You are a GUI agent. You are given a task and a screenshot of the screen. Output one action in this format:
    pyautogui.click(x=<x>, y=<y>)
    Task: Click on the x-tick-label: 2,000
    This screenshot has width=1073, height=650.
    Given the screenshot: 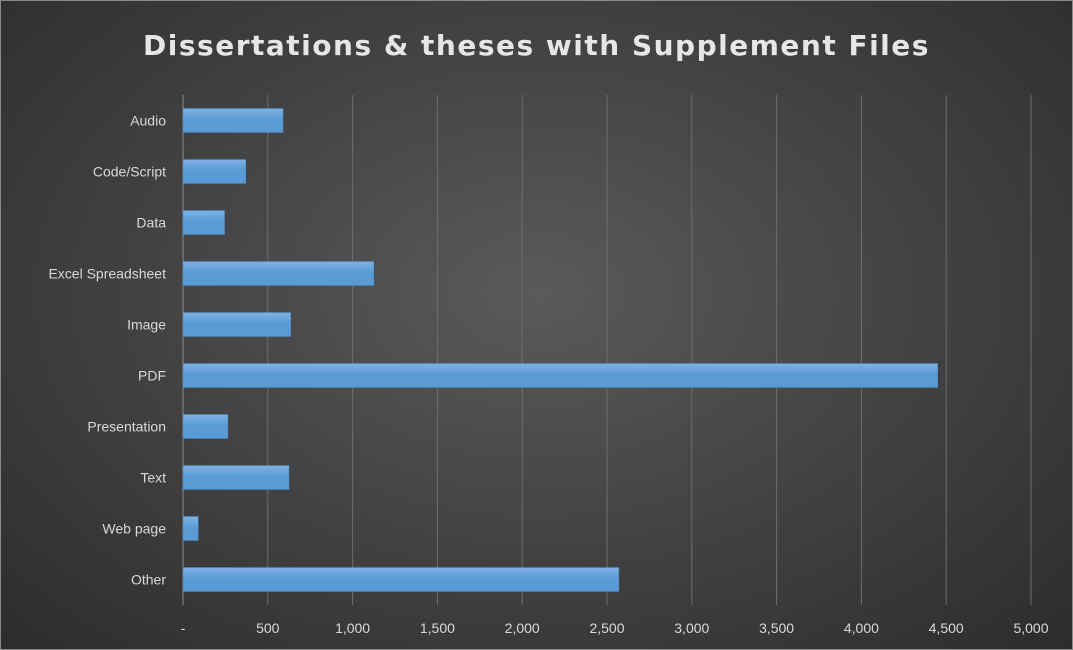 What is the action you would take?
    pyautogui.click(x=522, y=628)
    